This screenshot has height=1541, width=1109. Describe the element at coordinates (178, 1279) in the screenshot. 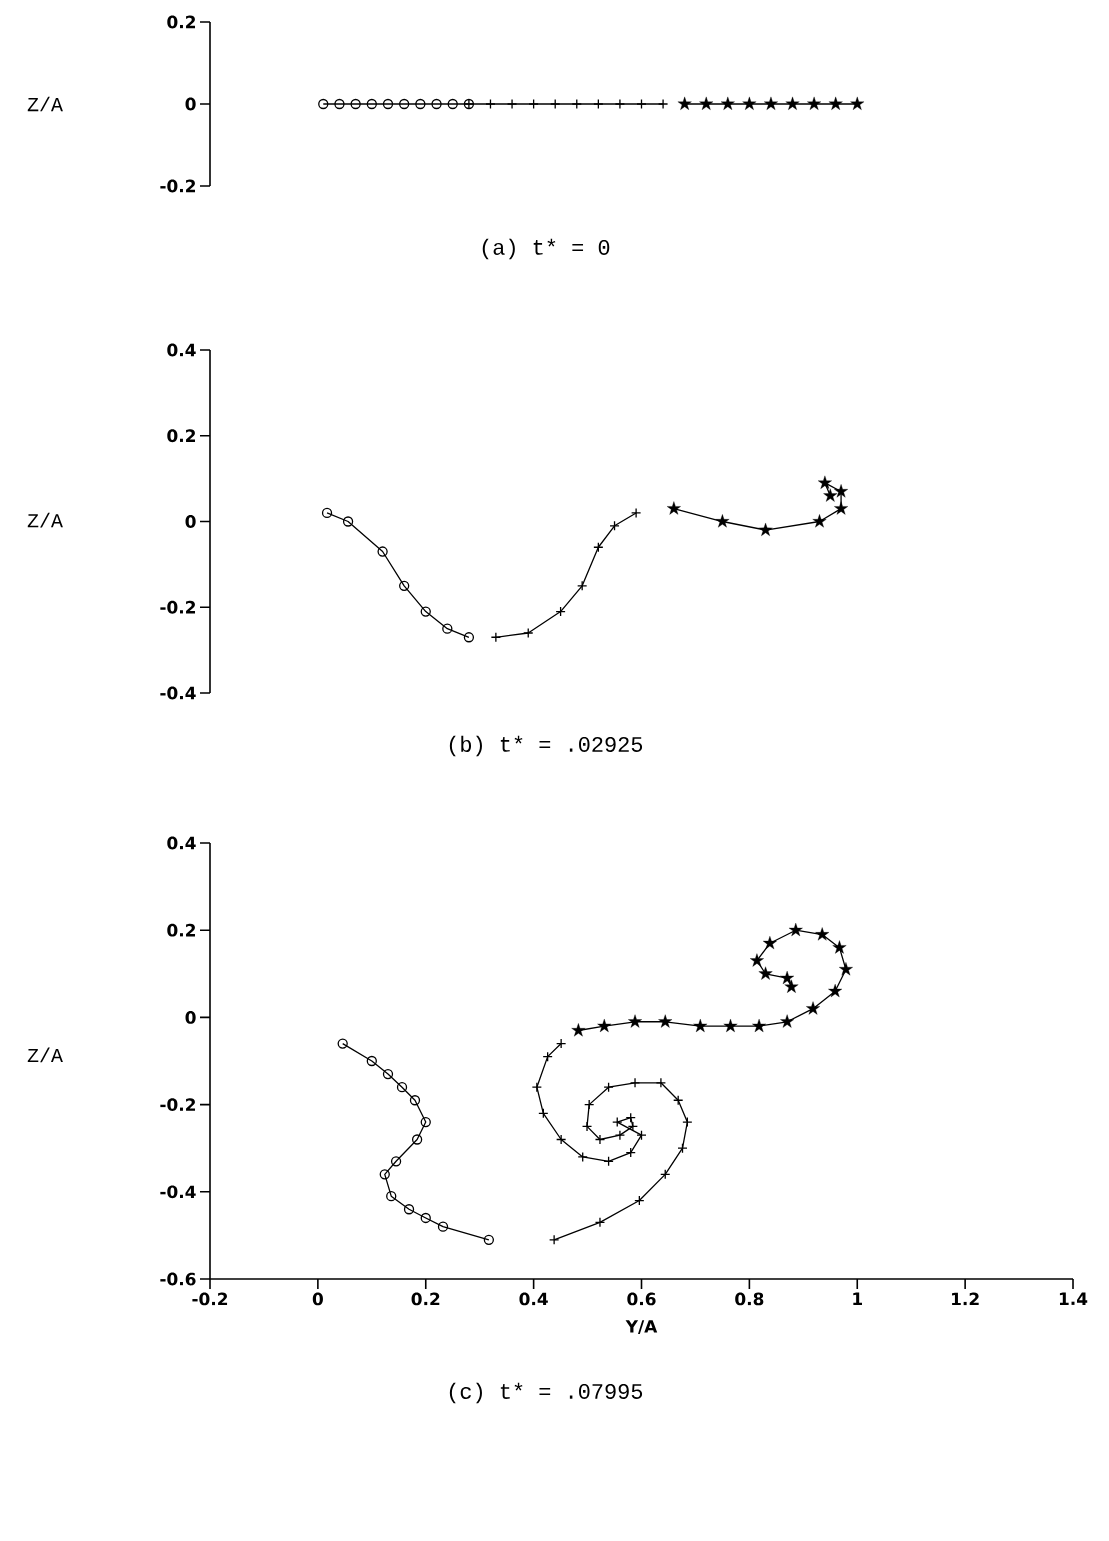

I see `y-tick-label: -0.6` at that location.